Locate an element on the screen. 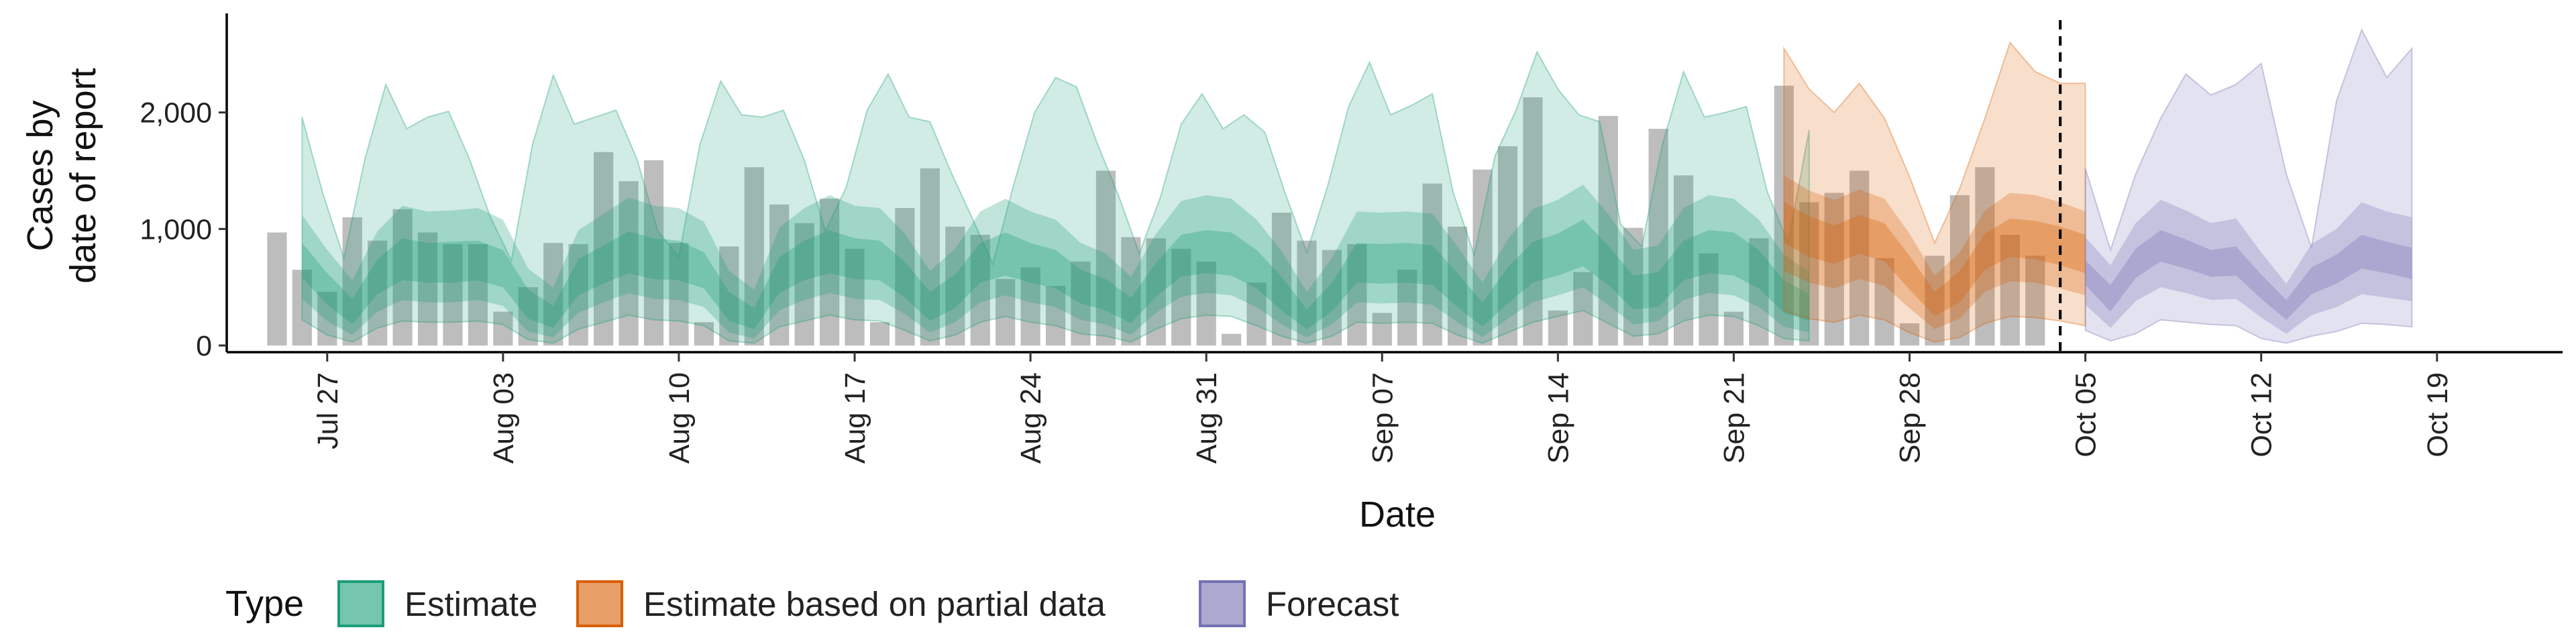 Image resolution: width=2576 pixels, height=644 pixels. x-tick-label: Sep 21 is located at coordinates (1735, 418).